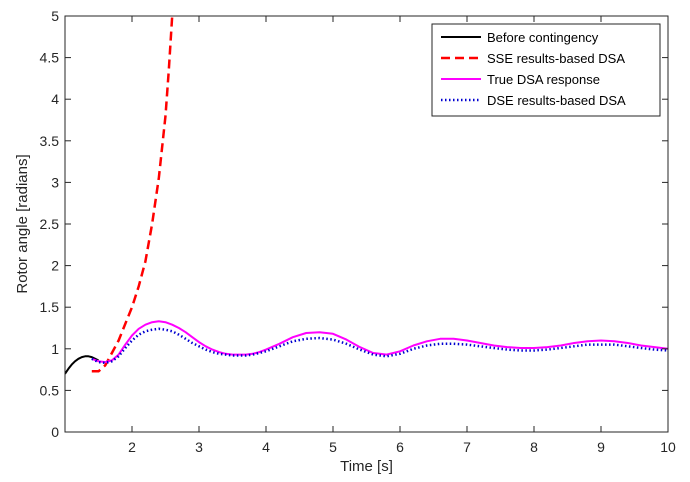 The width and height of the screenshot is (690, 482). What do you see at coordinates (400, 447) in the screenshot?
I see `x-tick-label: 6` at bounding box center [400, 447].